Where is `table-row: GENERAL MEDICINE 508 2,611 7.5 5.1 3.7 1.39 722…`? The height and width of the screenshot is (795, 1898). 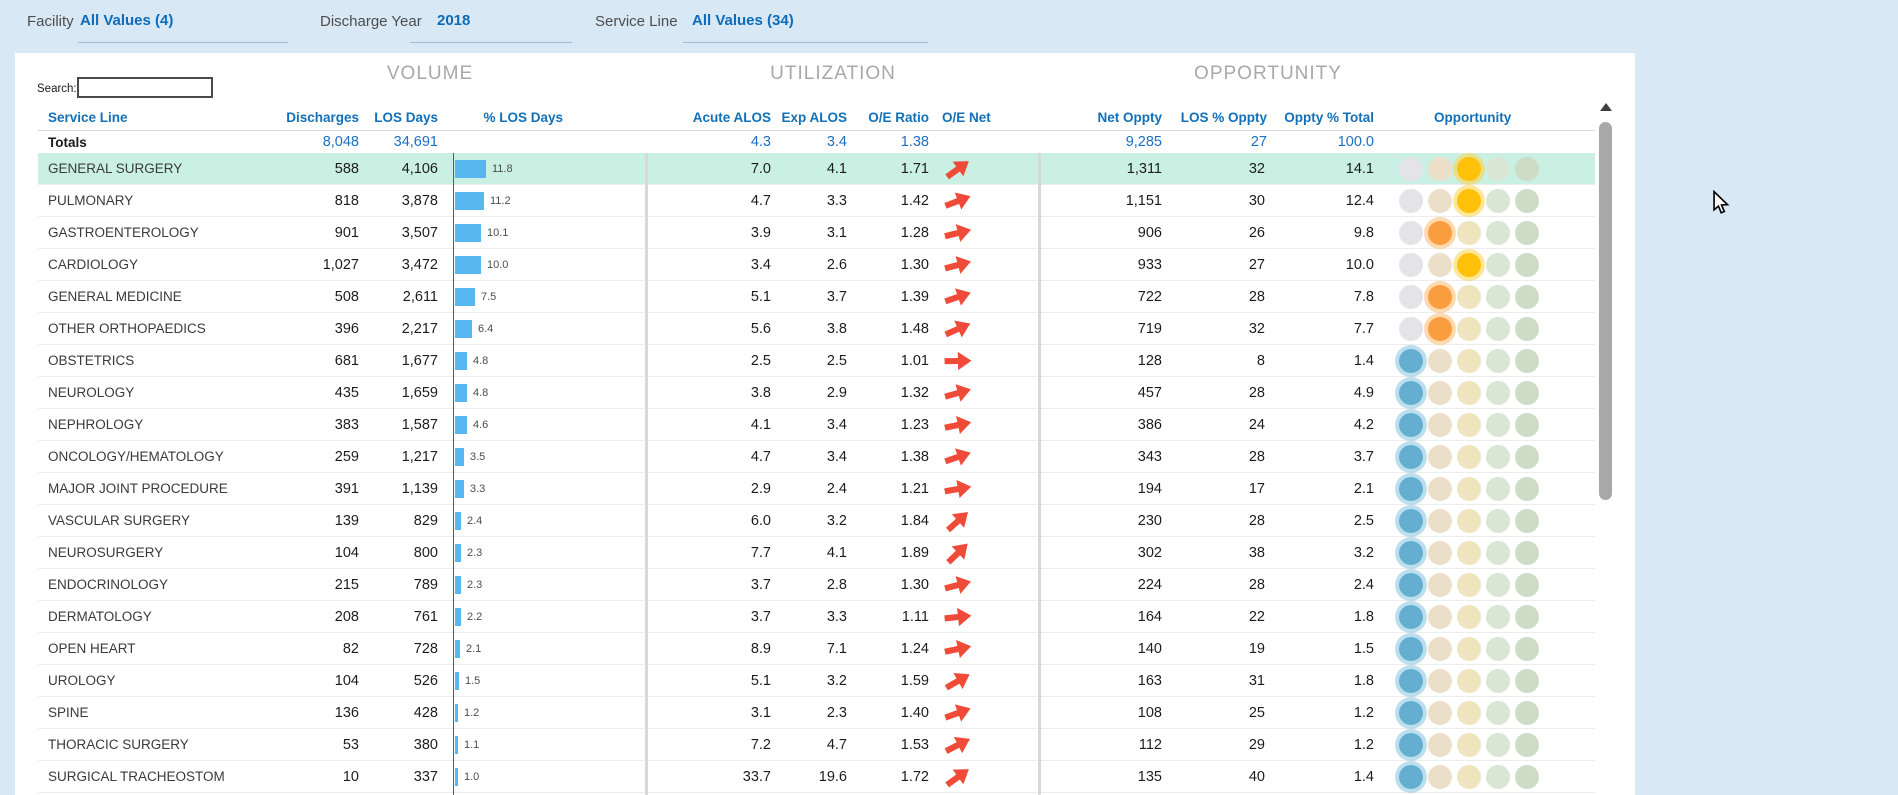
table-row: GENERAL MEDICINE 508 2,611 7.5 5.1 3.7 1.39 722… is located at coordinates (816, 297).